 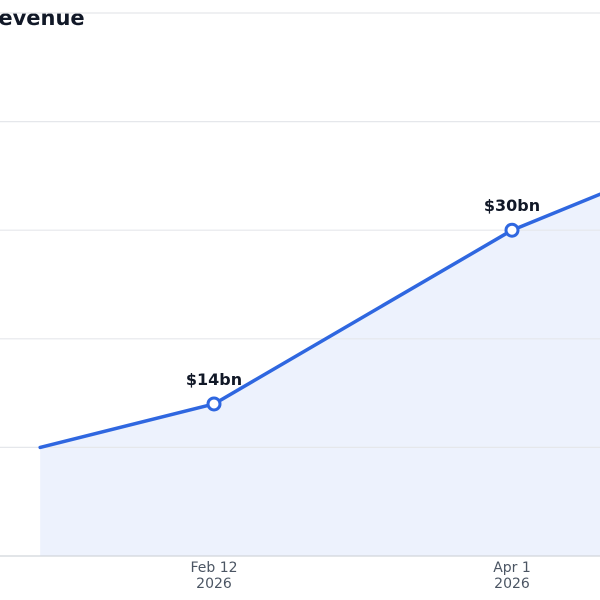 What do you see at coordinates (42, 18) in the screenshot?
I see `chart-title: revenue` at bounding box center [42, 18].